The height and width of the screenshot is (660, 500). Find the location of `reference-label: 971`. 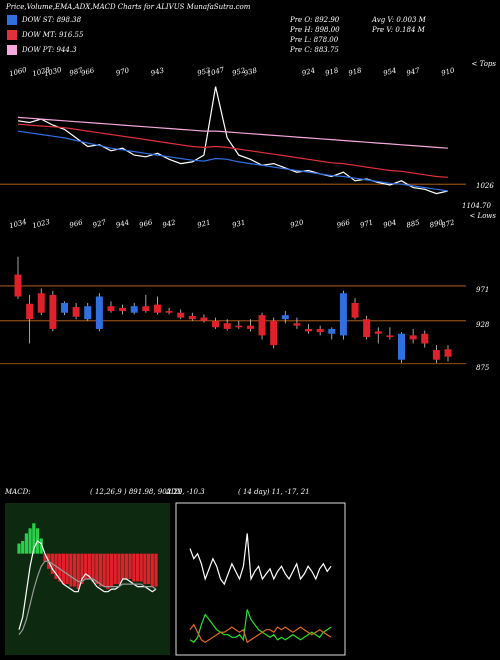

reference-label: 971 is located at coordinates (482, 290).